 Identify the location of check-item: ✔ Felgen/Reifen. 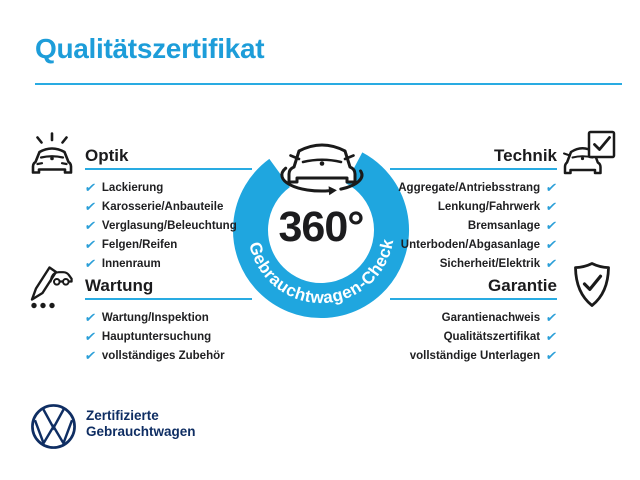
(167, 244).